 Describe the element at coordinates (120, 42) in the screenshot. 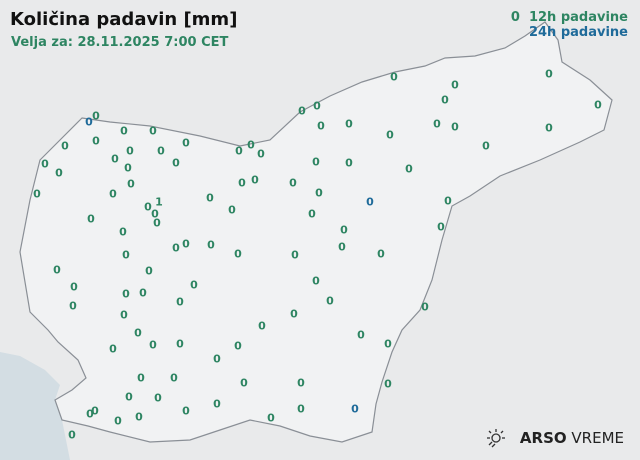

I see `valid-time: Velja za: 28.11.2025 7:00 CET` at that location.